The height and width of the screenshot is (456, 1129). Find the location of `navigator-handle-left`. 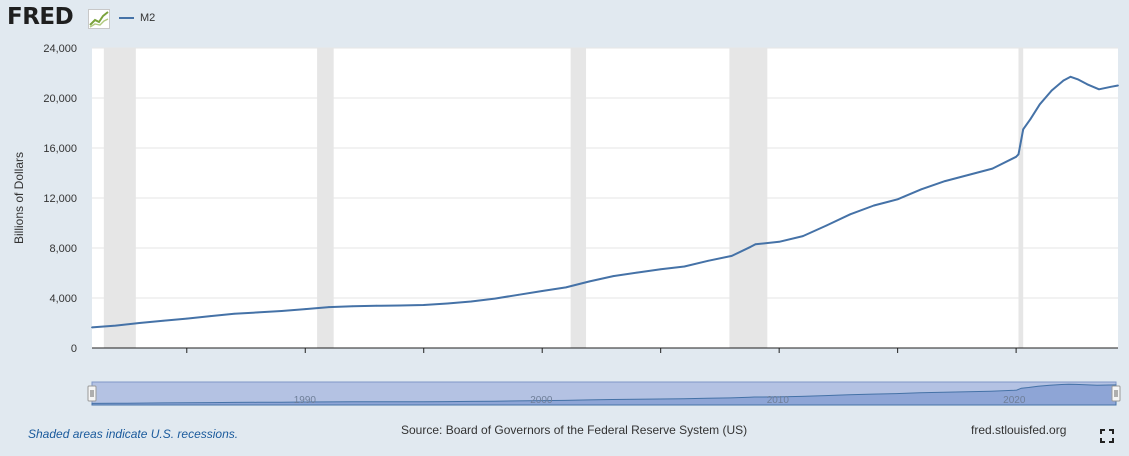

navigator-handle-left is located at coordinates (92, 393).